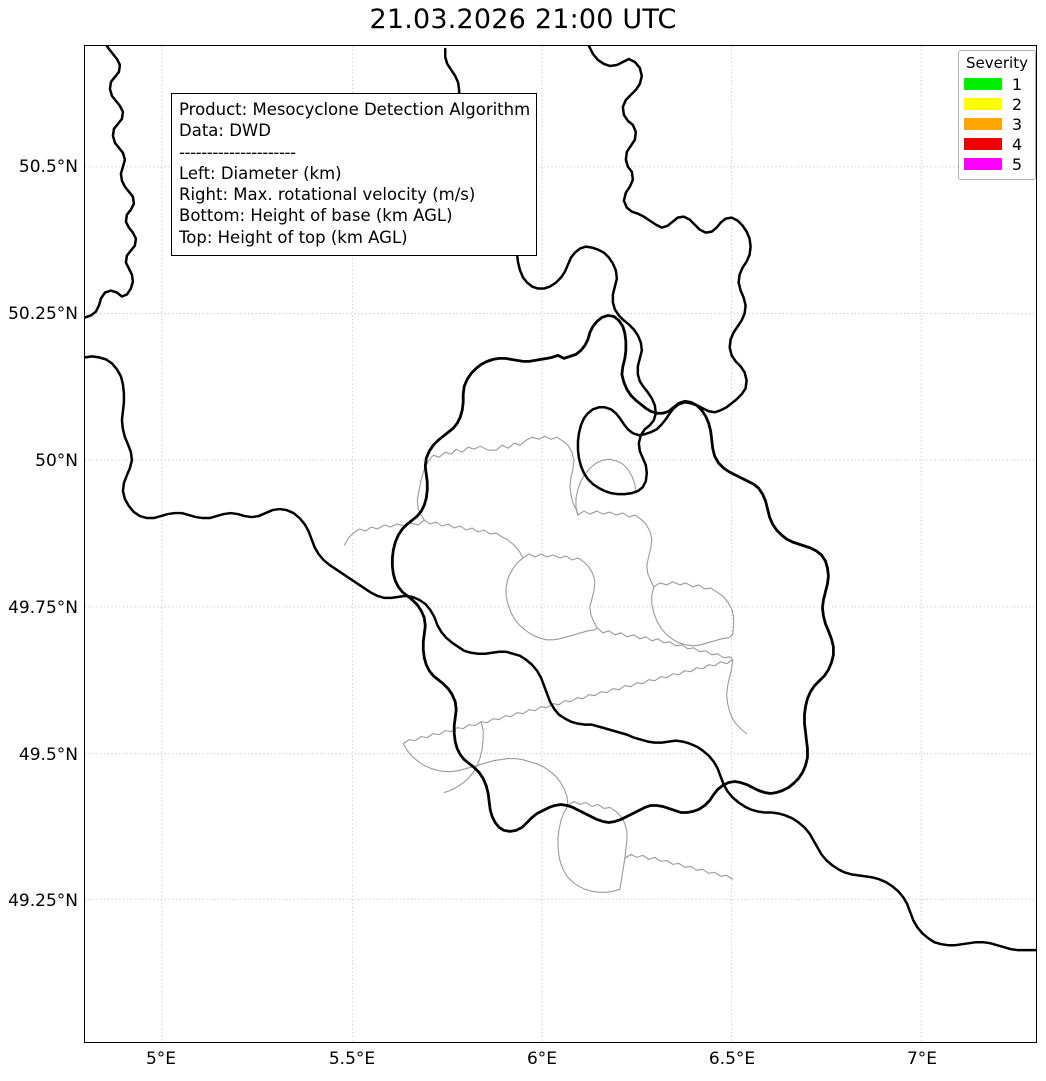  What do you see at coordinates (316, 216) in the screenshot?
I see `info-line-bottom: Bottom: Height of base (km AGL)` at bounding box center [316, 216].